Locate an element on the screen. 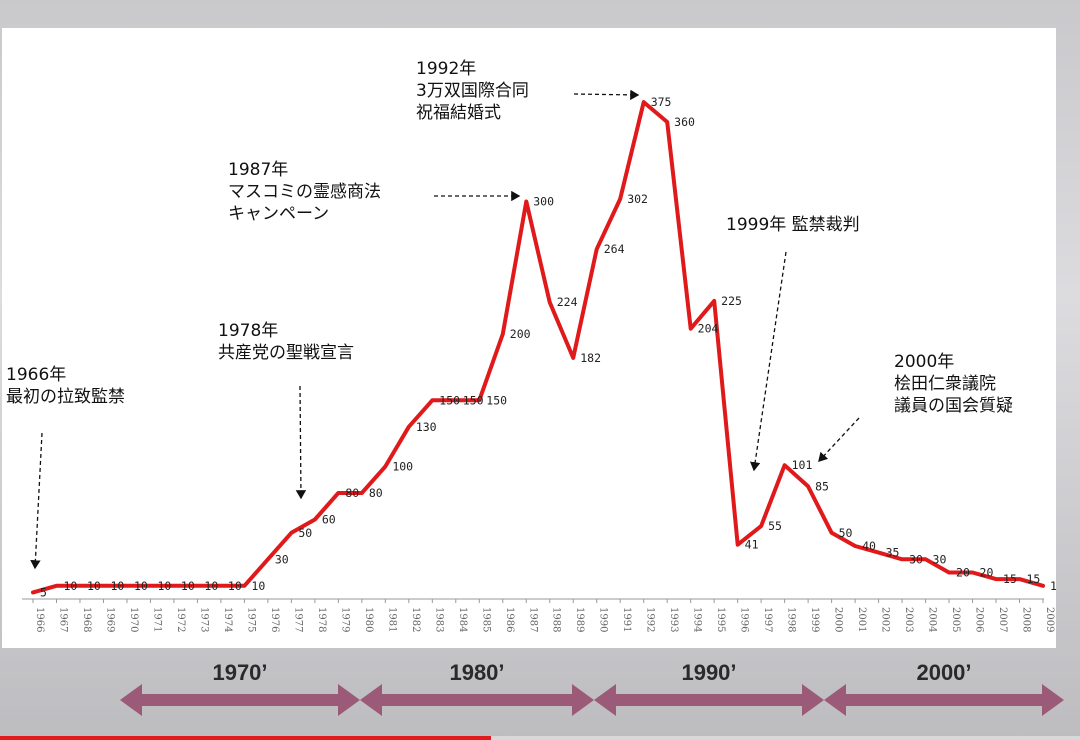 This screenshot has height=740, width=1080. x-tick-label: 2004 is located at coordinates (932, 619).